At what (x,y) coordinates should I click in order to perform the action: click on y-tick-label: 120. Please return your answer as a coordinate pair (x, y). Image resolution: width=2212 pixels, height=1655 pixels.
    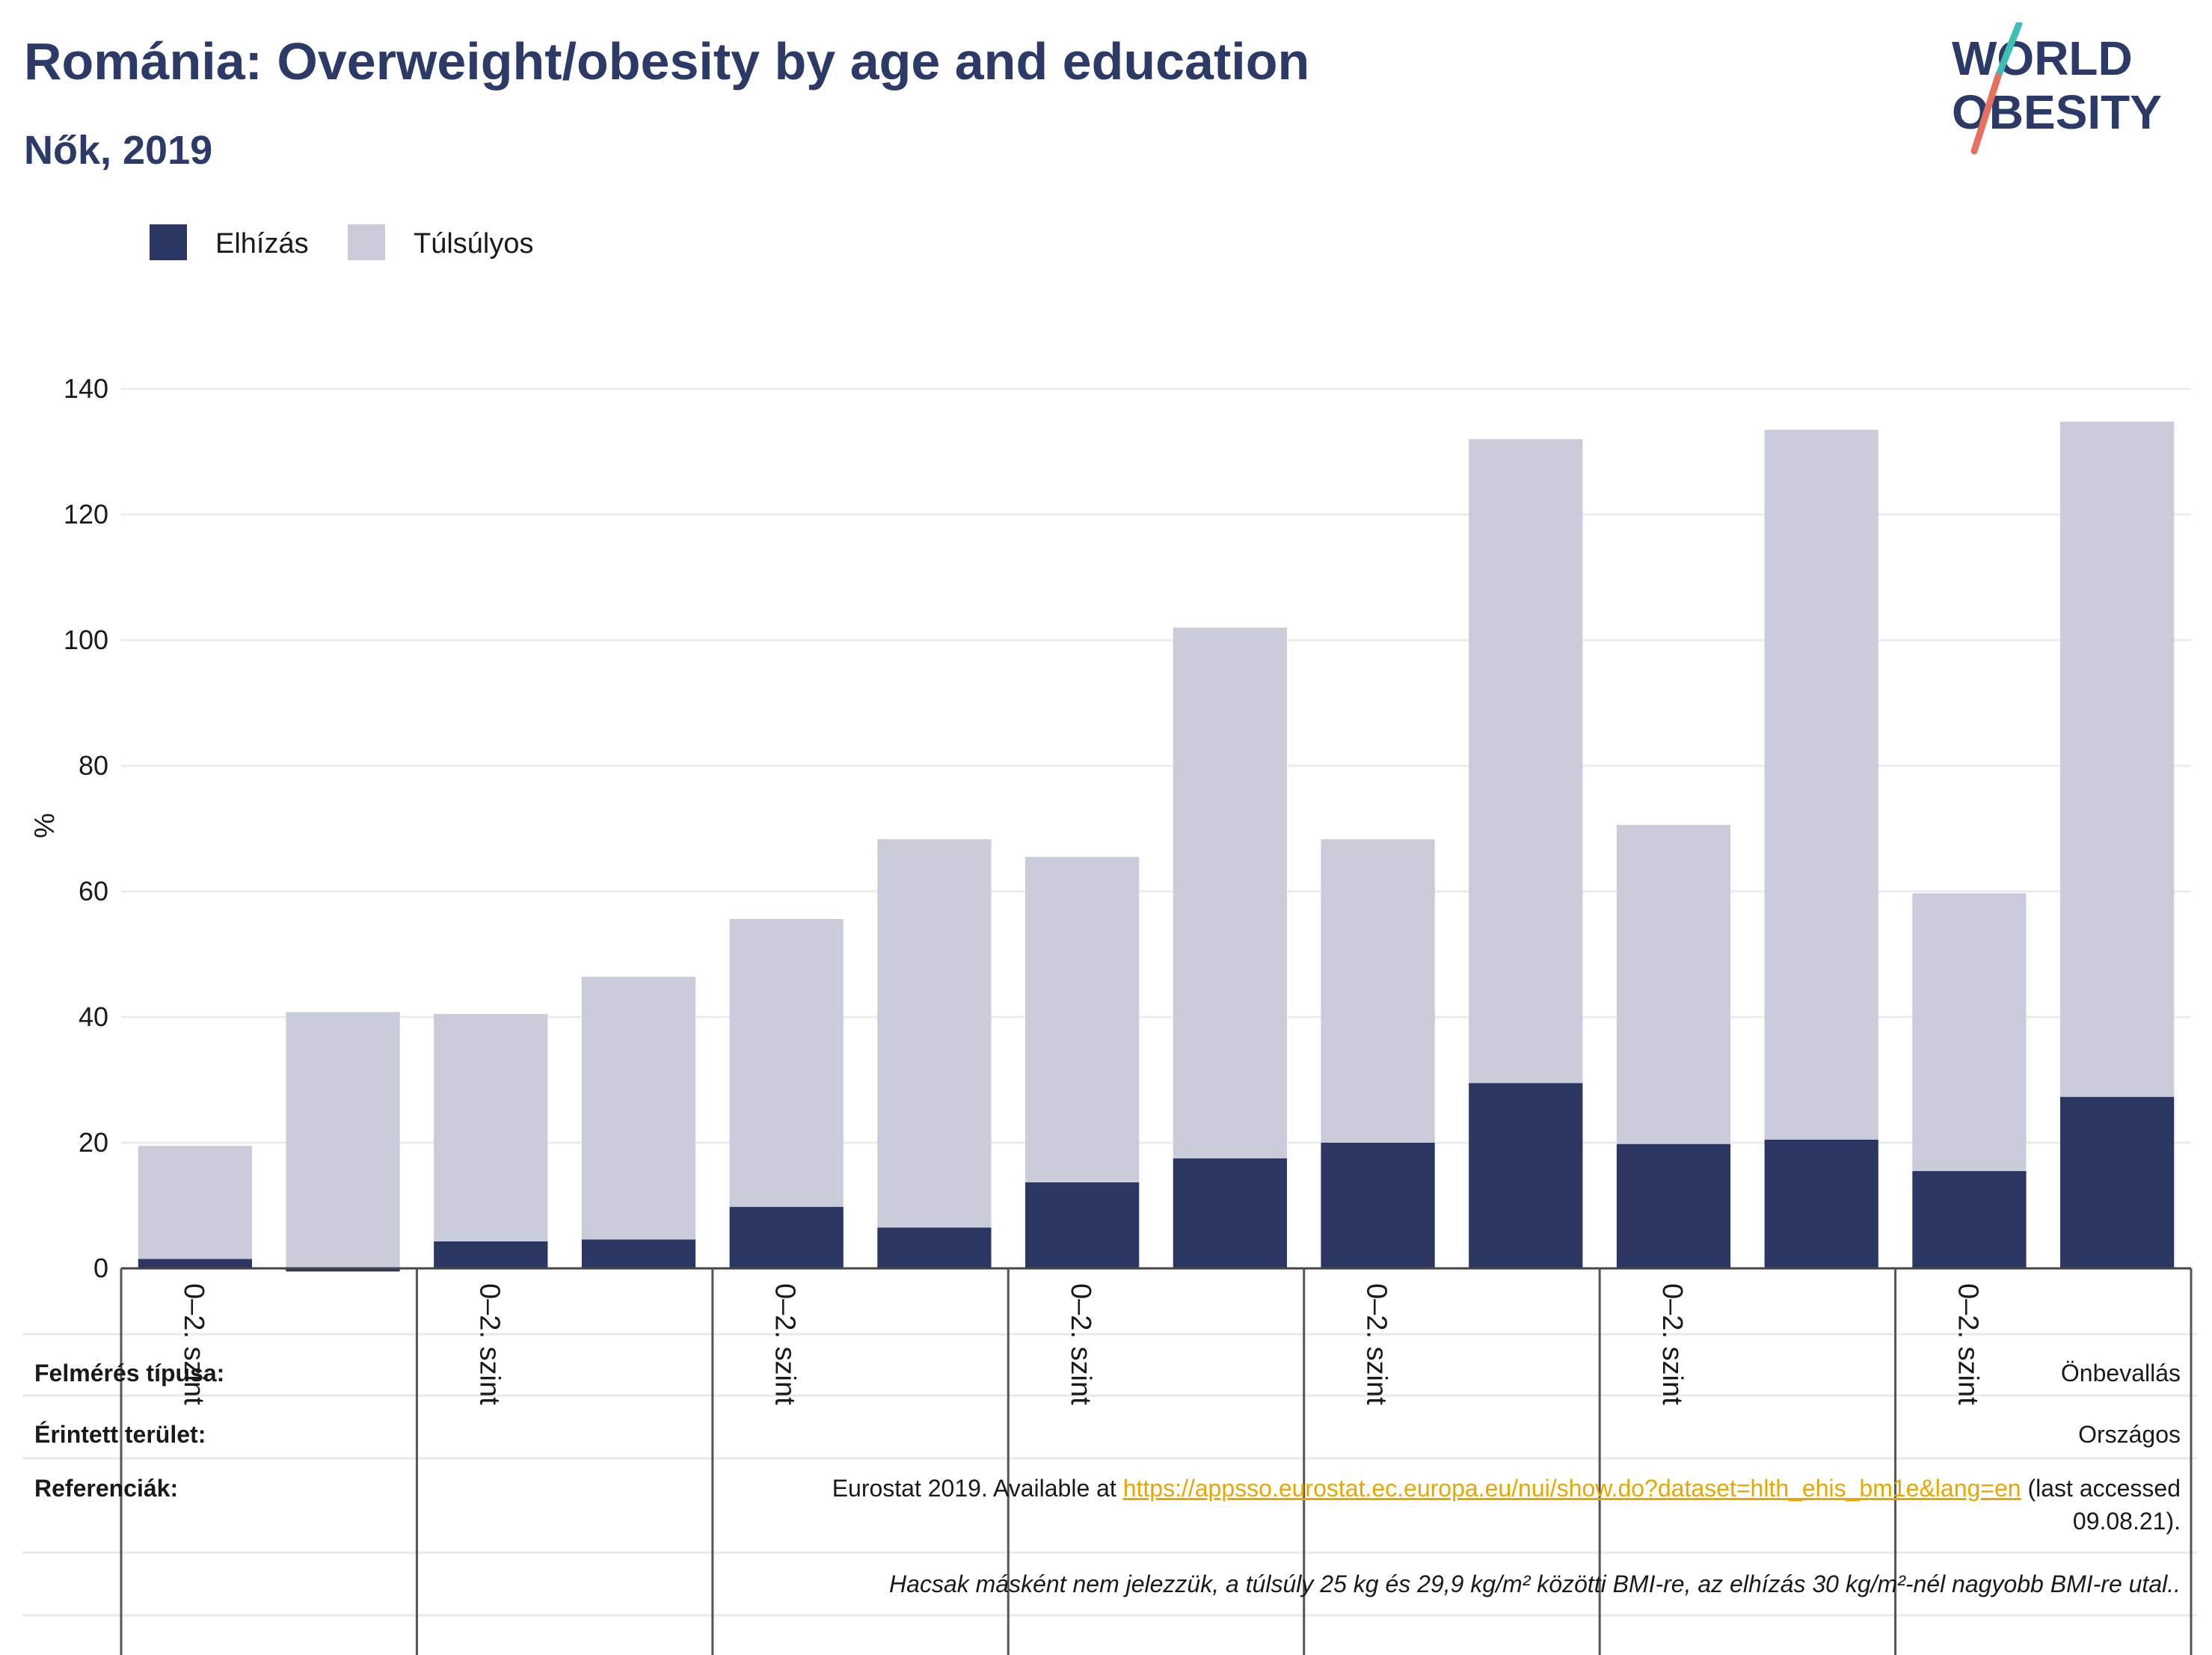
    Looking at the image, I should click on (86, 514).